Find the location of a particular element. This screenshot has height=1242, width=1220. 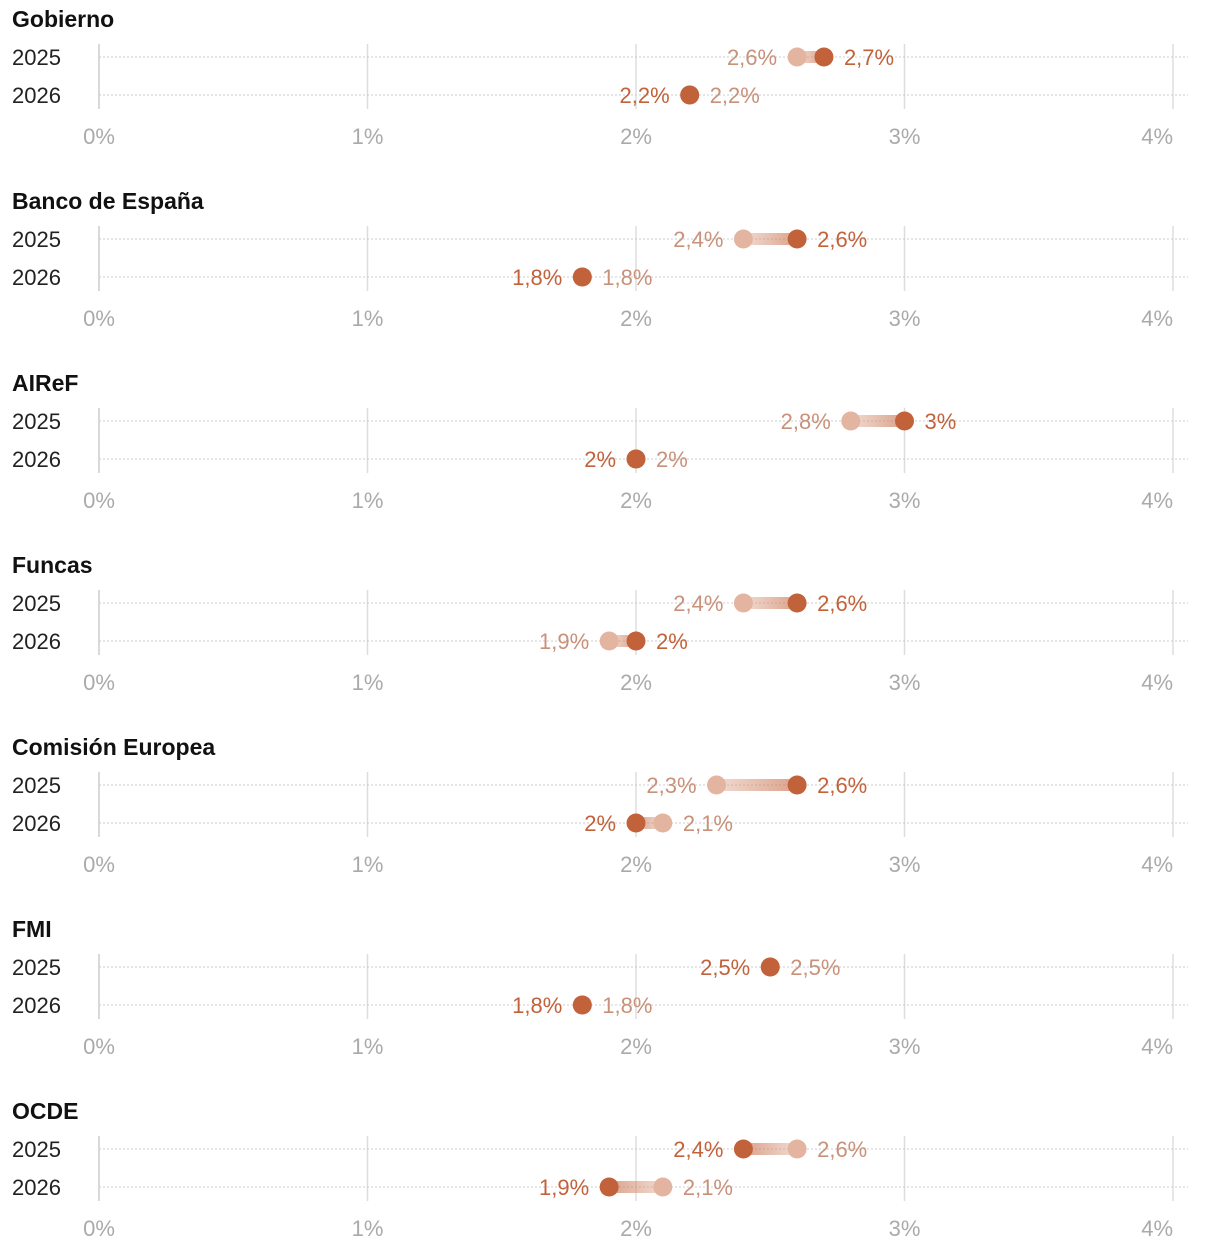

previous-value-label: 2,5% is located at coordinates (815, 967).